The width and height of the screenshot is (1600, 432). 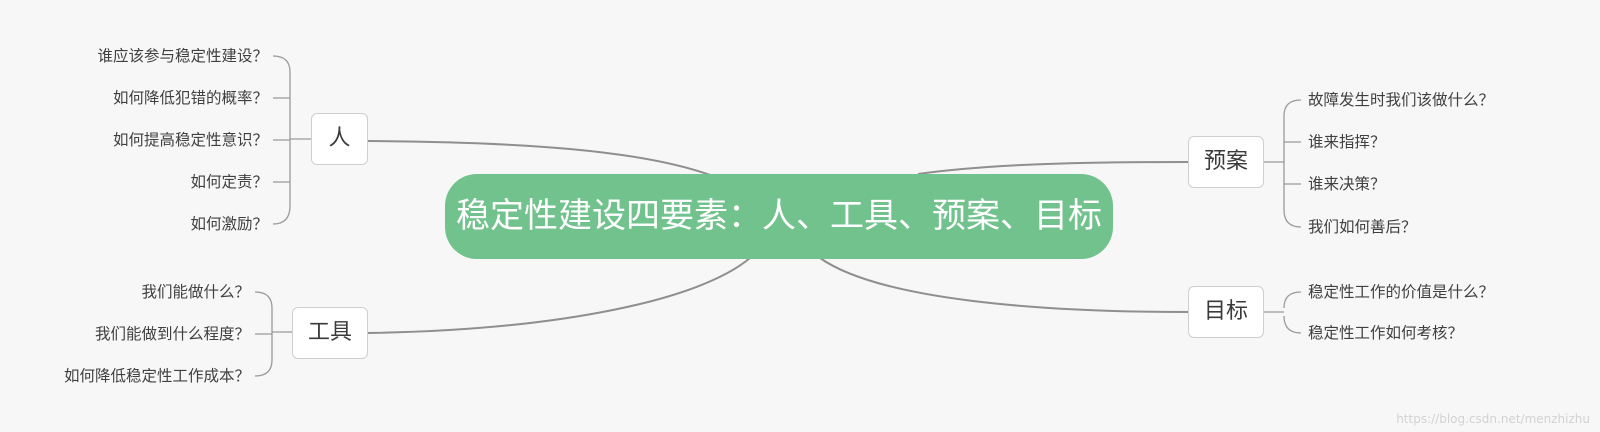 What do you see at coordinates (172, 334) in the screenshot?
I see `leaf-tools-2: 我们能做到什么程度？` at bounding box center [172, 334].